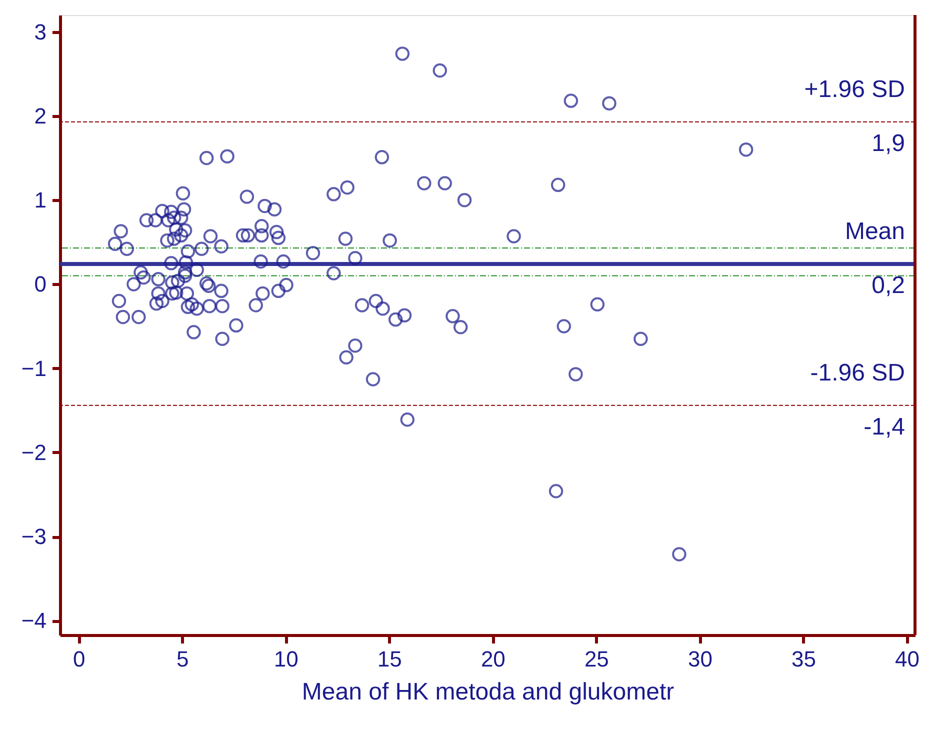  I want to click on annotation: -1,4, so click(884, 426).